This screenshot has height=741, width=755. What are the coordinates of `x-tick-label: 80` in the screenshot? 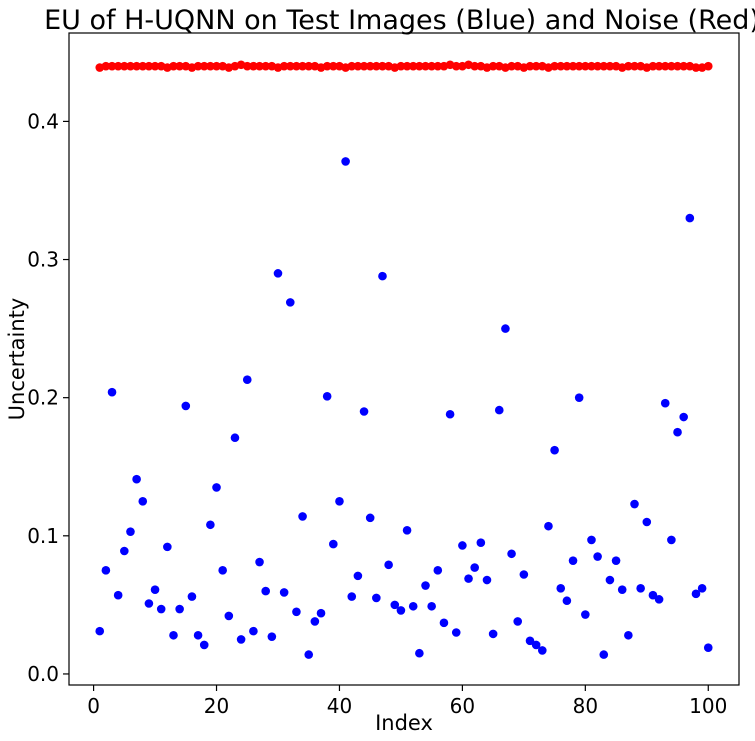 It's located at (585, 706).